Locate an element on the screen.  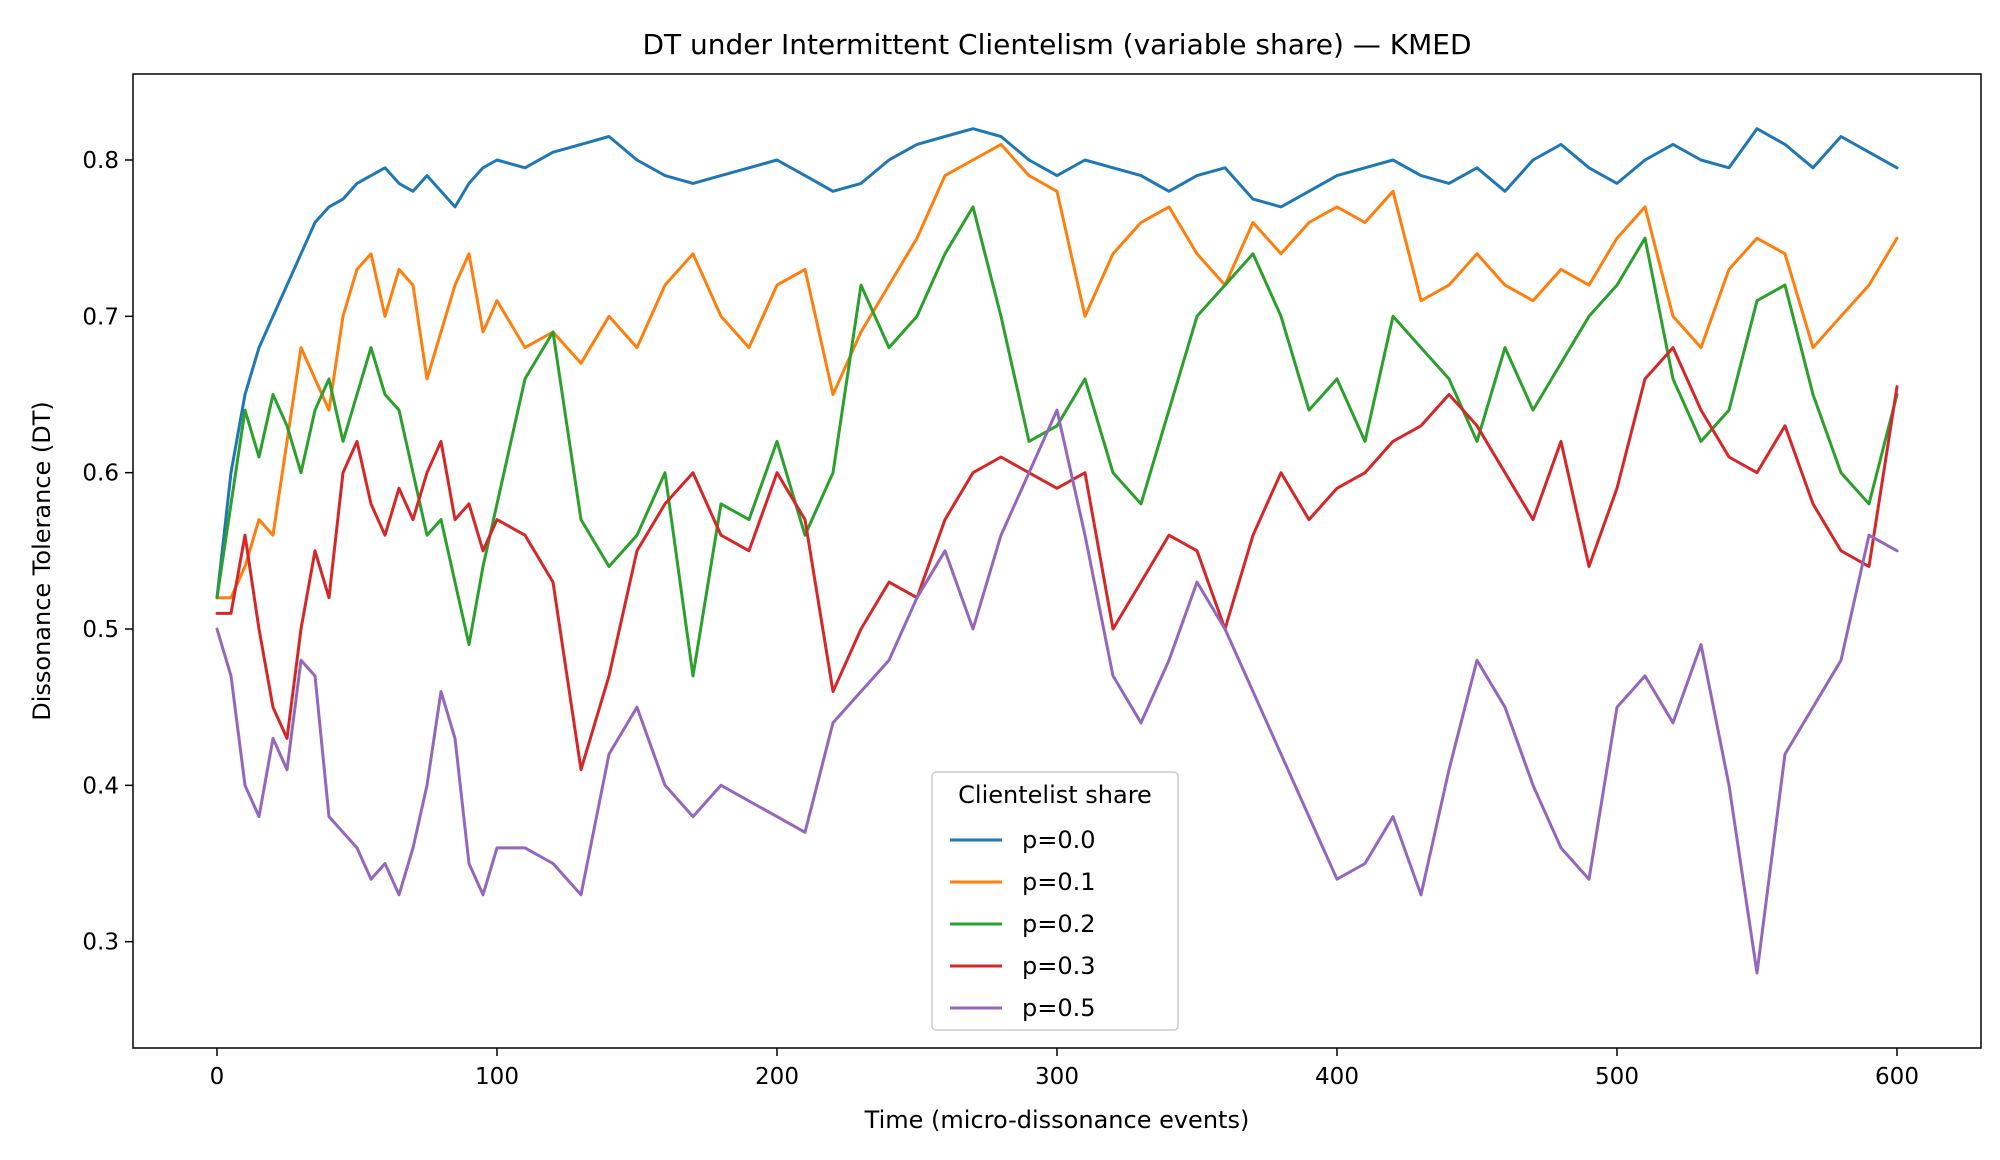
x-axis: 0 100 200 300 400 500 600 is located at coordinates (1064, 1069).